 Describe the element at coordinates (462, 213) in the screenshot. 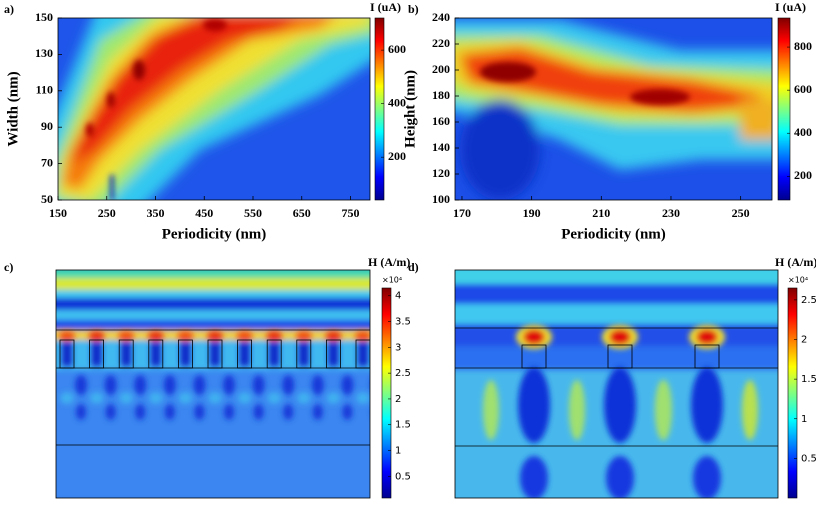

I see `x-tick-label: 170` at that location.